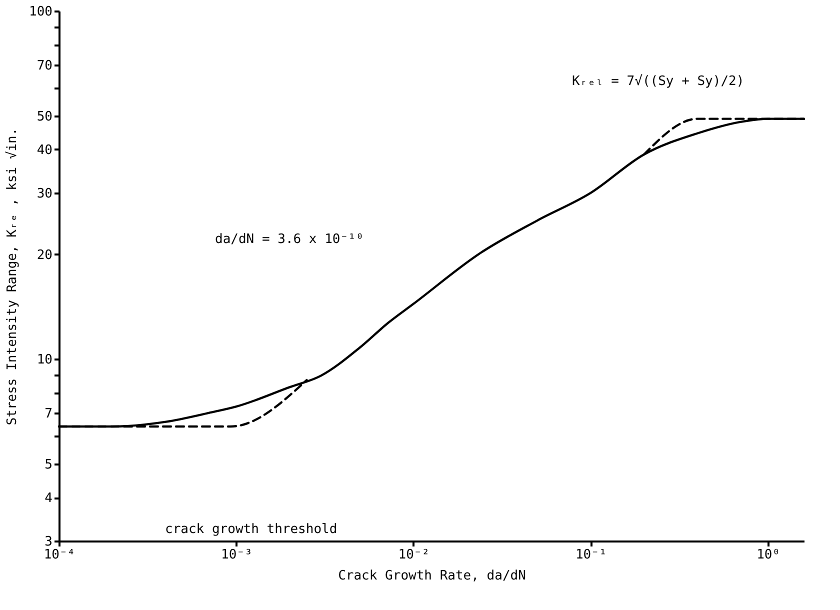 This screenshot has height=610, width=840. What do you see at coordinates (48, 464) in the screenshot?
I see `y-tick-label: 5` at bounding box center [48, 464].